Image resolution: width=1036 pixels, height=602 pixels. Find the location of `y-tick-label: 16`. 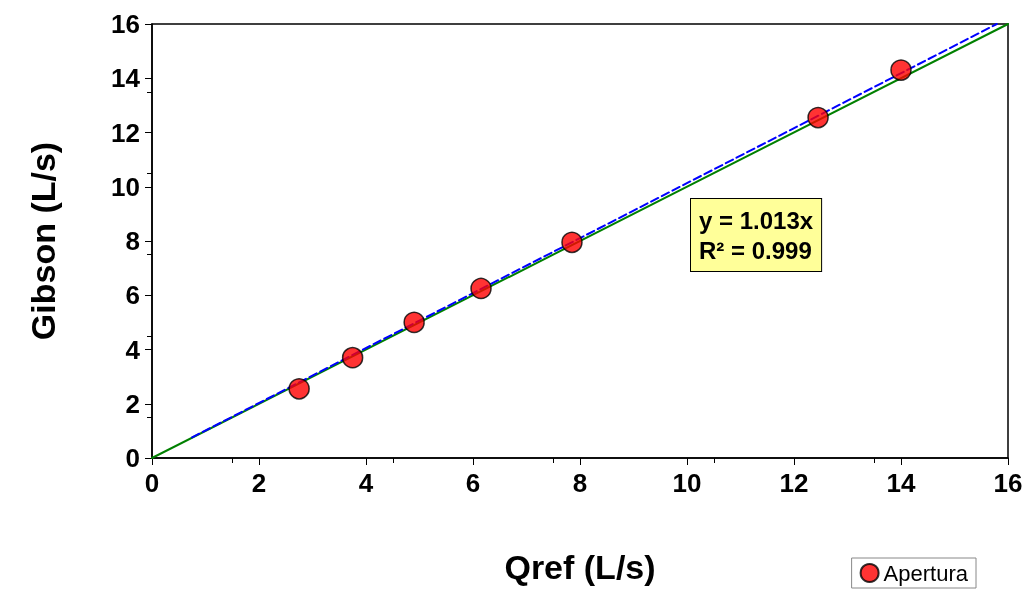

y-tick-label: 16 is located at coordinates (125, 24).